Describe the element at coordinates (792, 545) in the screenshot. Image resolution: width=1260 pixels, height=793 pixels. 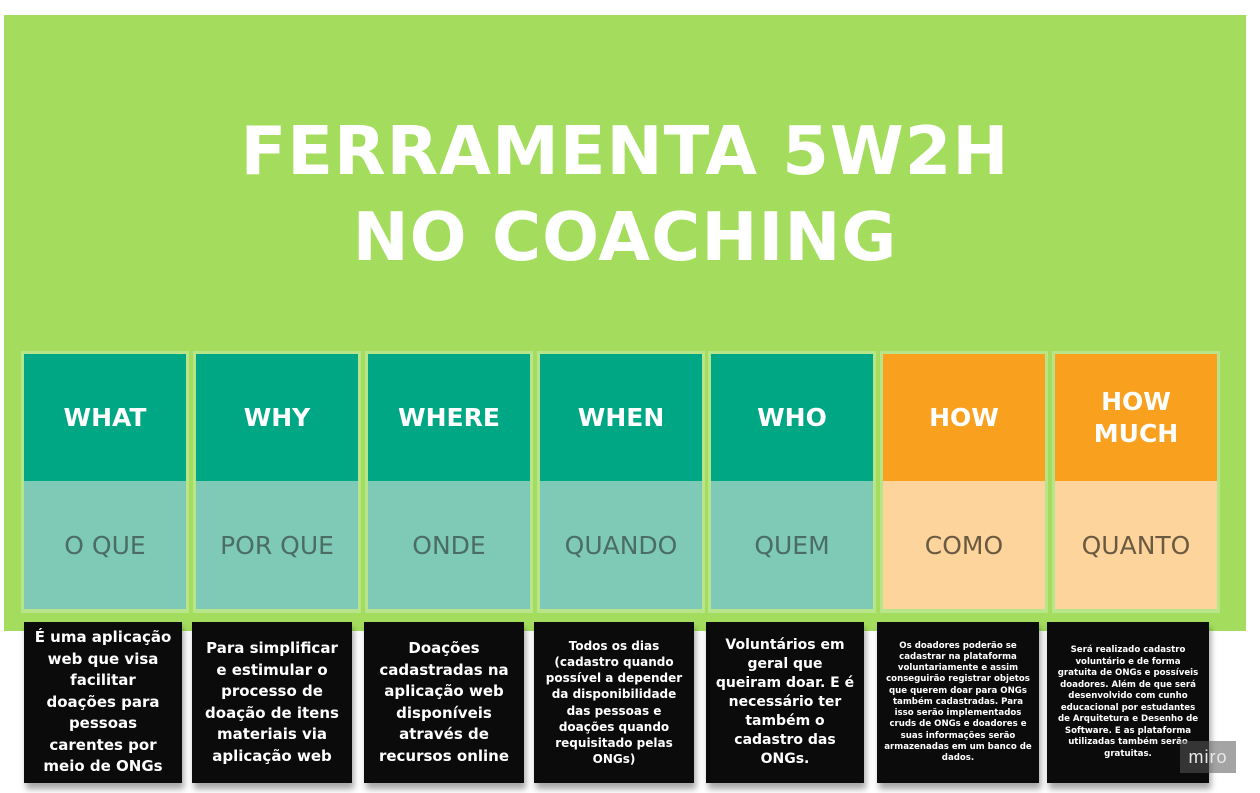
I see `column-subtitle: QUEM` at that location.